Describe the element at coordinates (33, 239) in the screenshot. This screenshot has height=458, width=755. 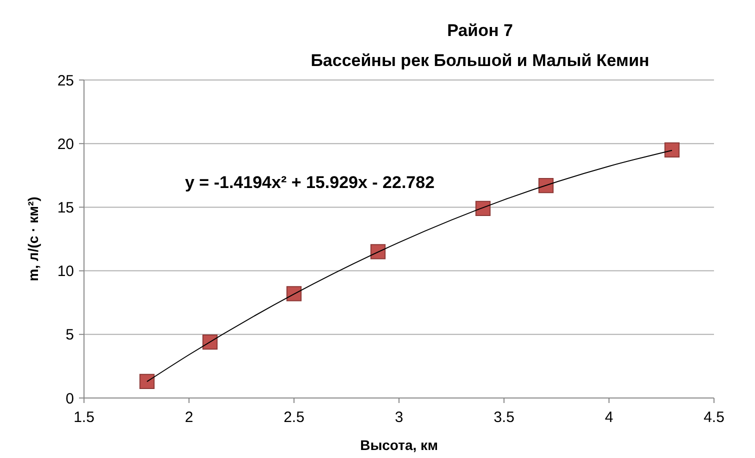
I see `y-axis-title: m, л/(с · км²)` at that location.